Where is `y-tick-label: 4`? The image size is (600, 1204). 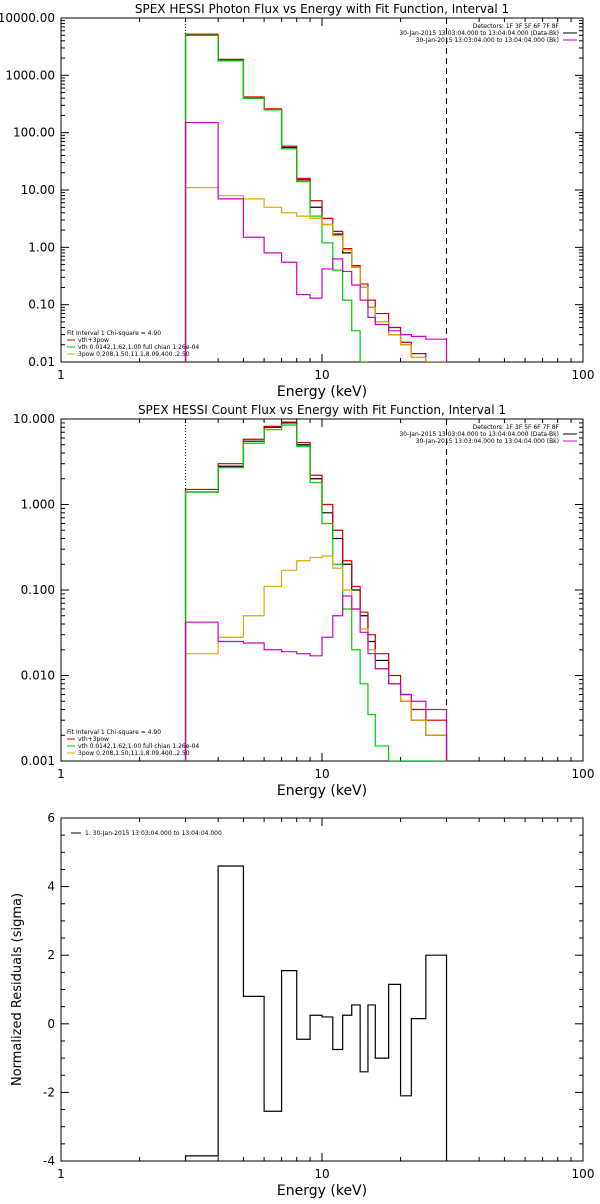
y-tick-label: 4 is located at coordinates (51, 887).